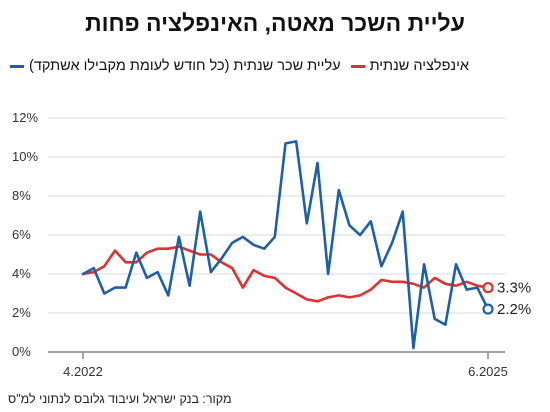  Describe the element at coordinates (357, 66) in the screenshot. I see `legend-swatch-inflation` at that location.